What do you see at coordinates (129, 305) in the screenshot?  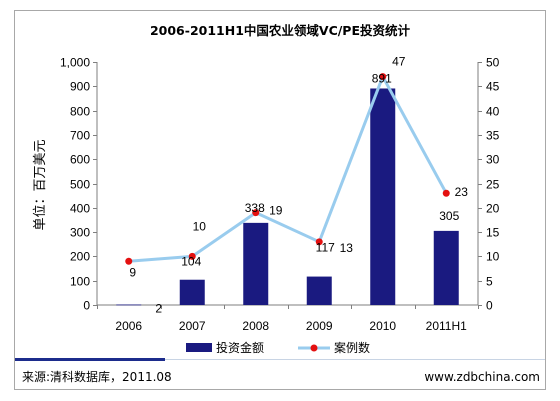 I see `bar-2006` at bounding box center [129, 305].